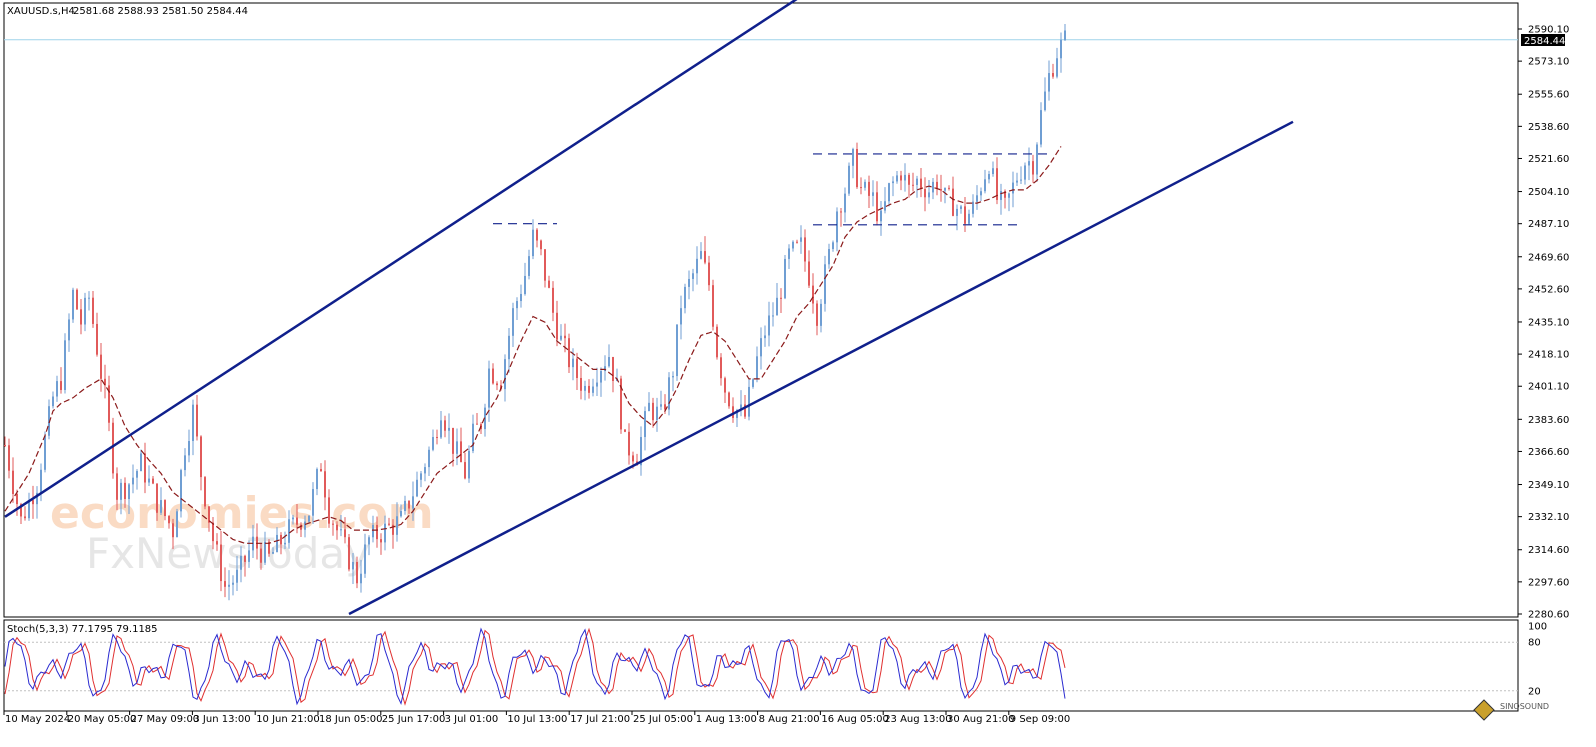 This screenshot has height=747, width=1596. What do you see at coordinates (761, 665) in the screenshot?
I see `stoch-panel-frame` at bounding box center [761, 665].